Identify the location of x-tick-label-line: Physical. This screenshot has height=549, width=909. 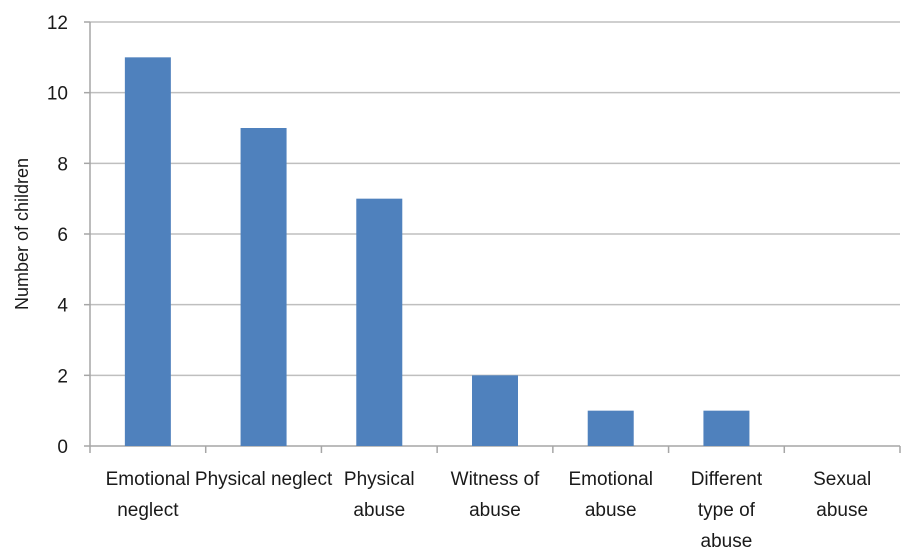
(379, 479).